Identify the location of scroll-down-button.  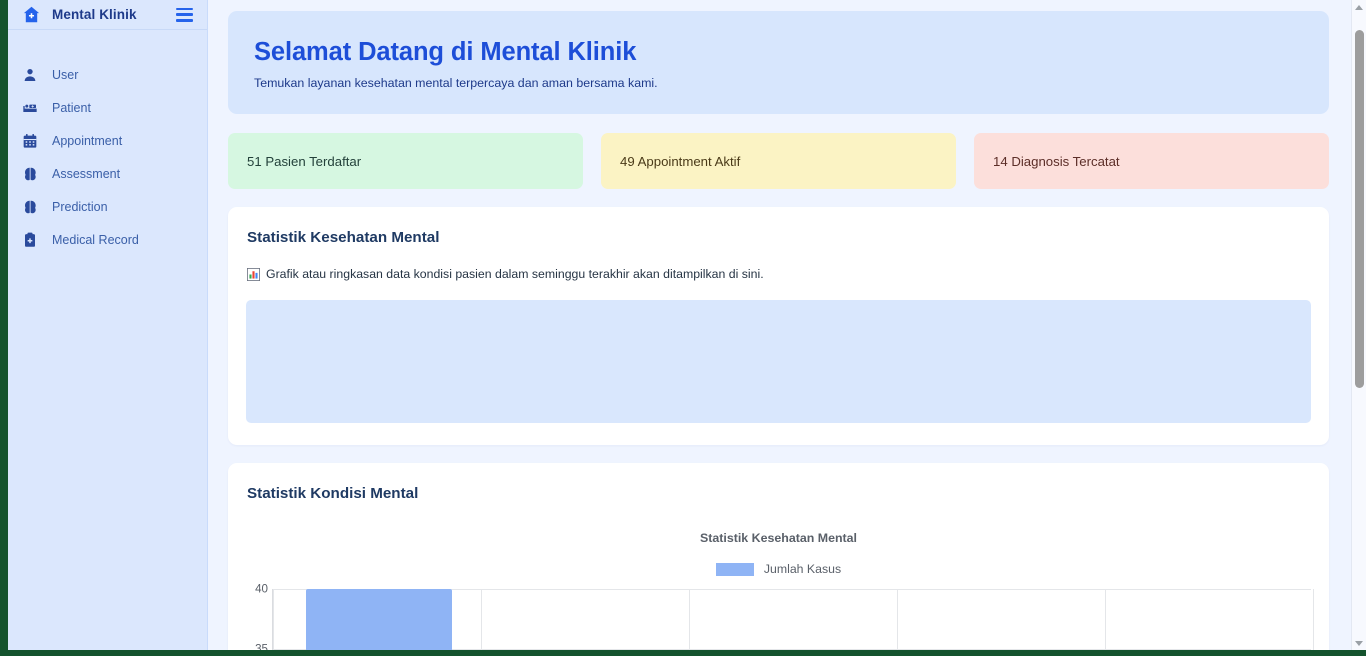
(1359, 643).